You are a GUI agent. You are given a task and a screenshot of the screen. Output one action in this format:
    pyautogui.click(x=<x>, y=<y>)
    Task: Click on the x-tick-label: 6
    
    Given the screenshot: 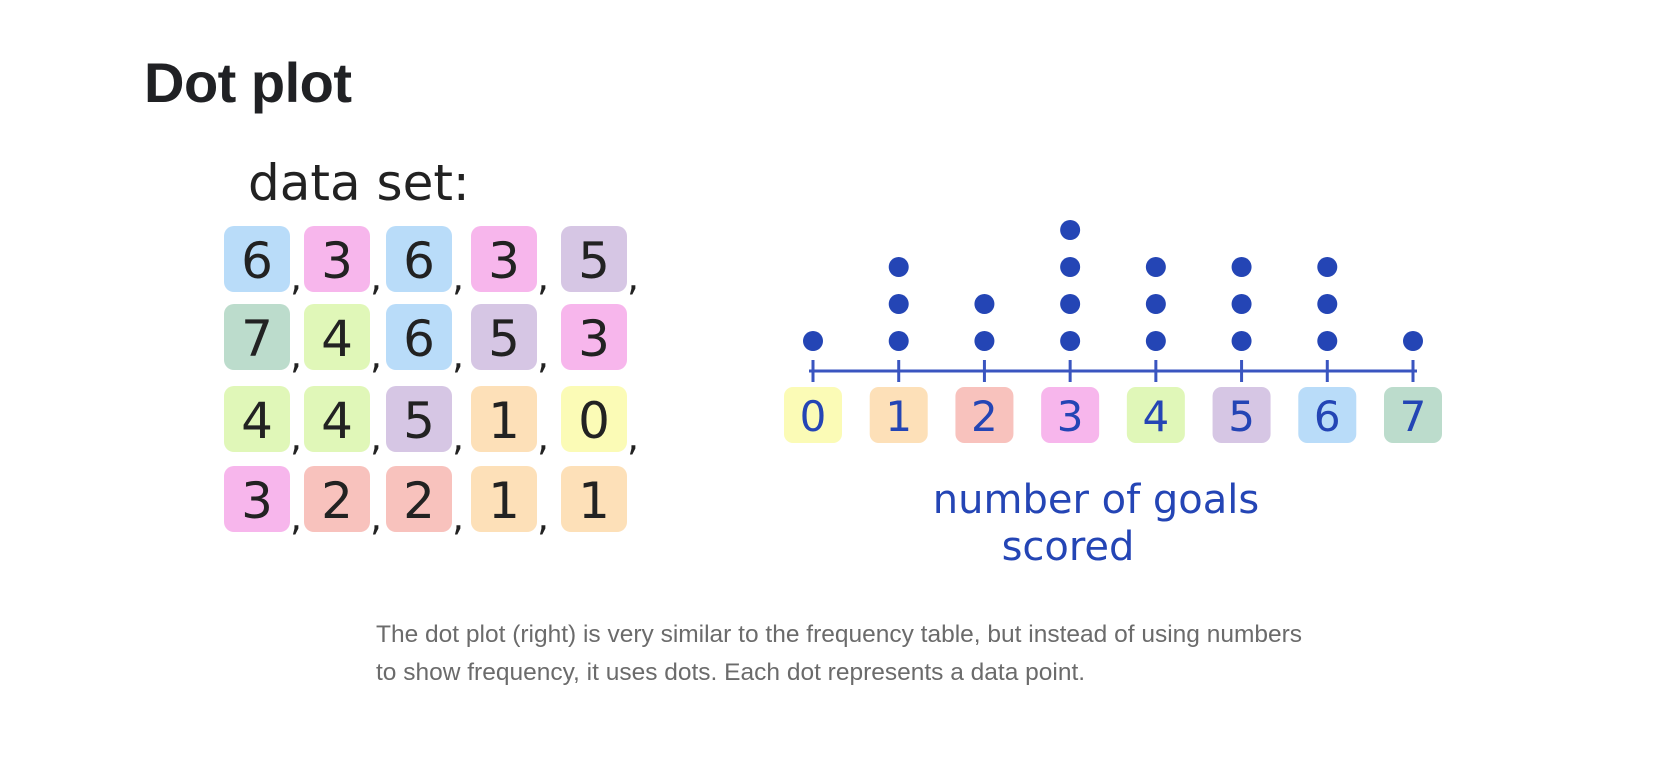 What is the action you would take?
    pyautogui.click(x=1327, y=415)
    